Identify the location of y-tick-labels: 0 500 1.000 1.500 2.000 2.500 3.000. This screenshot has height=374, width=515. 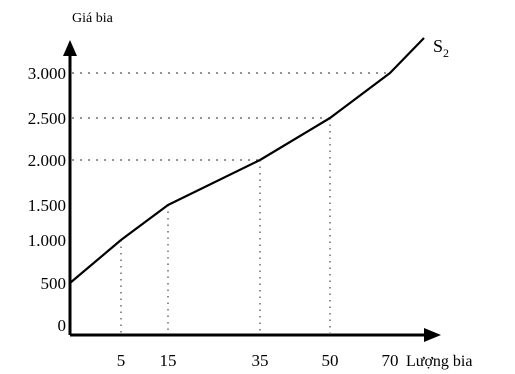
(47, 199).